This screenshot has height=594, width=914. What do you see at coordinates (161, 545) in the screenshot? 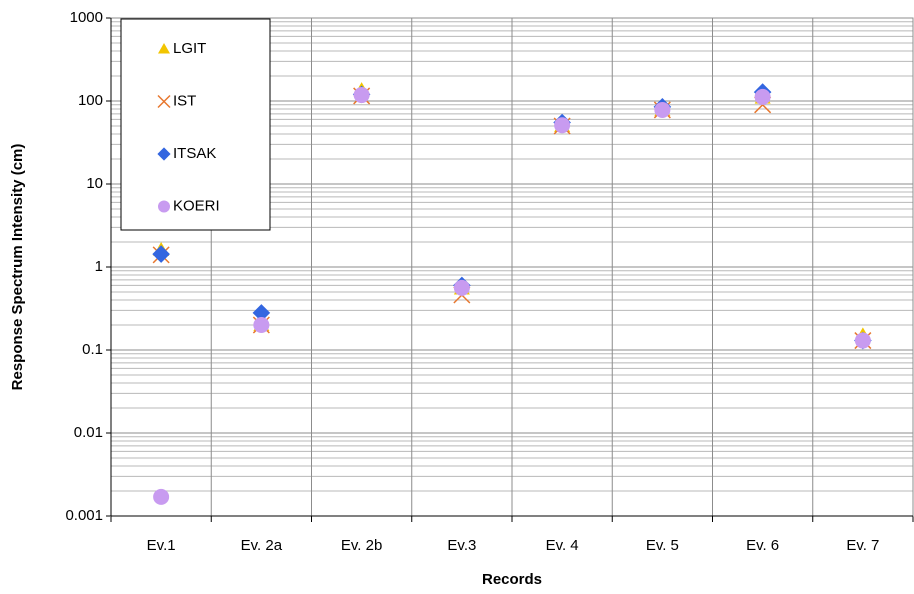
I see `x-tick-label: Ev.1` at bounding box center [161, 545].